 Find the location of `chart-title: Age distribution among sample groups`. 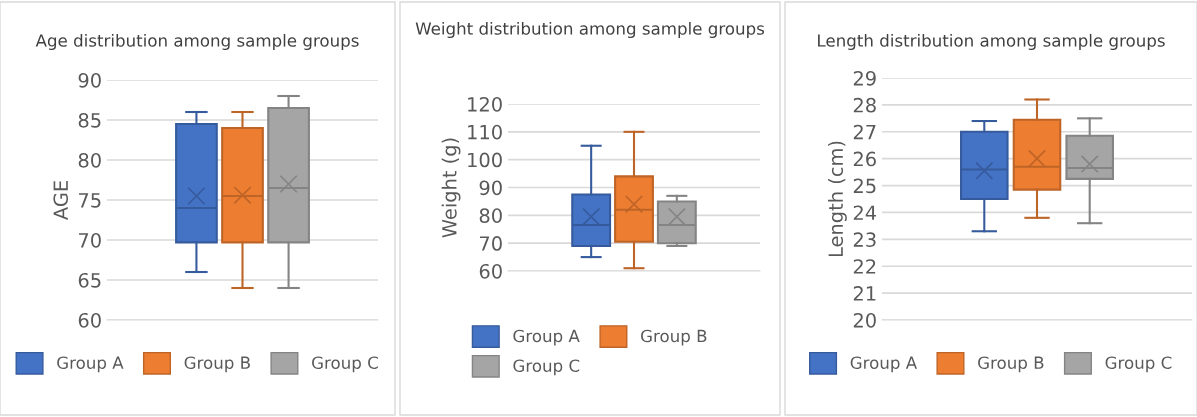

chart-title: Age distribution among sample groups is located at coordinates (197, 42).